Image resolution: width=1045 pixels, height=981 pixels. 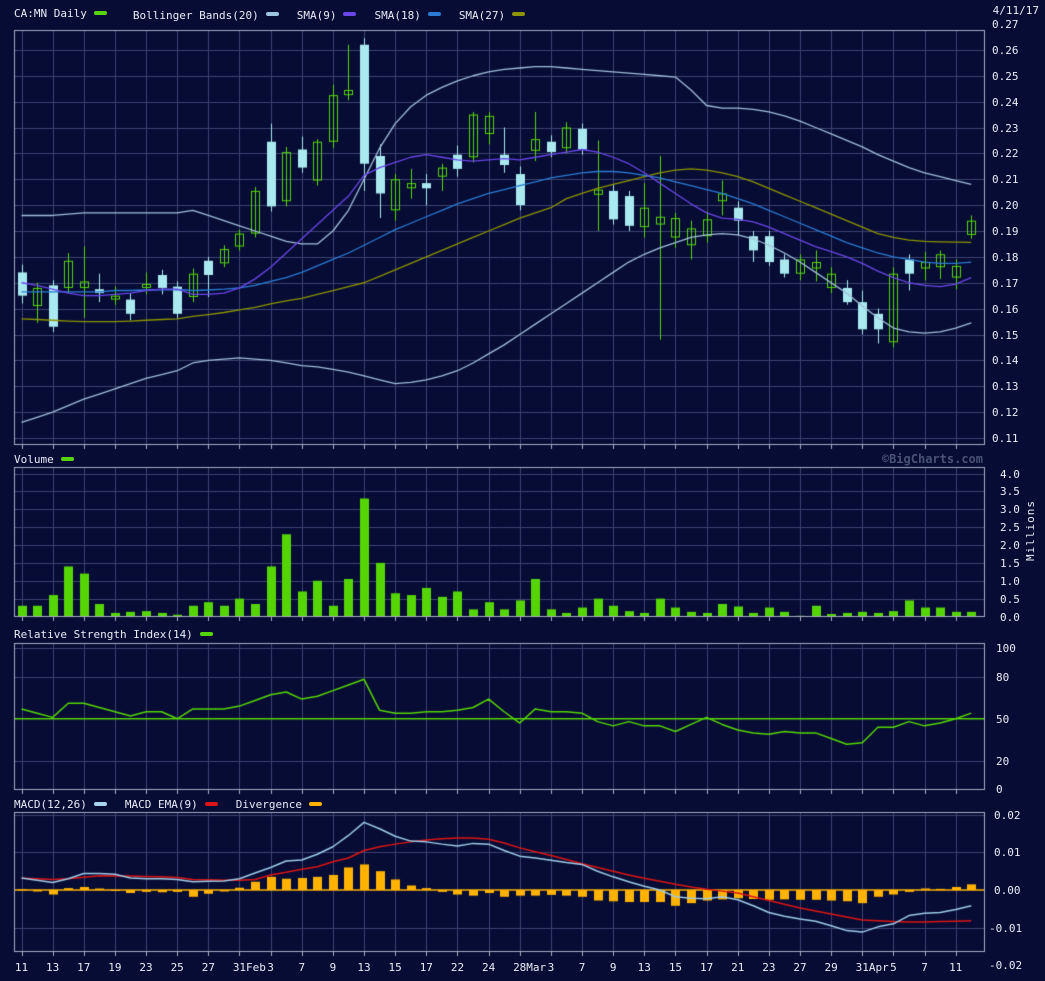 I want to click on price-axis-label: 0.15, so click(x=1005, y=335).